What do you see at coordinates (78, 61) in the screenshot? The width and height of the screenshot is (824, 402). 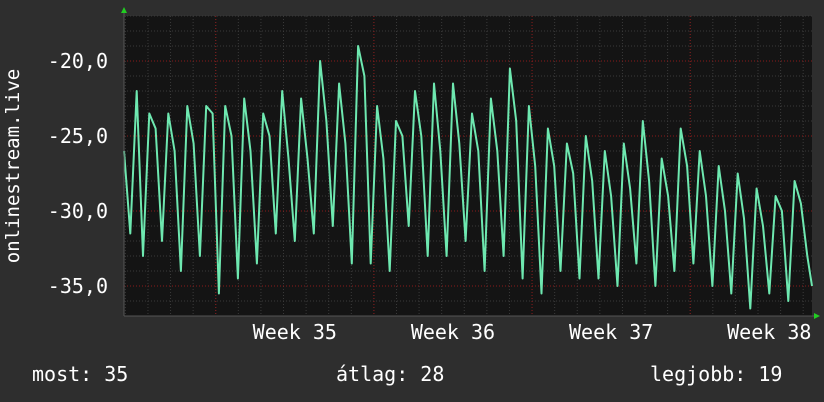 I see `y-tick-label: -20,0` at bounding box center [78, 61].